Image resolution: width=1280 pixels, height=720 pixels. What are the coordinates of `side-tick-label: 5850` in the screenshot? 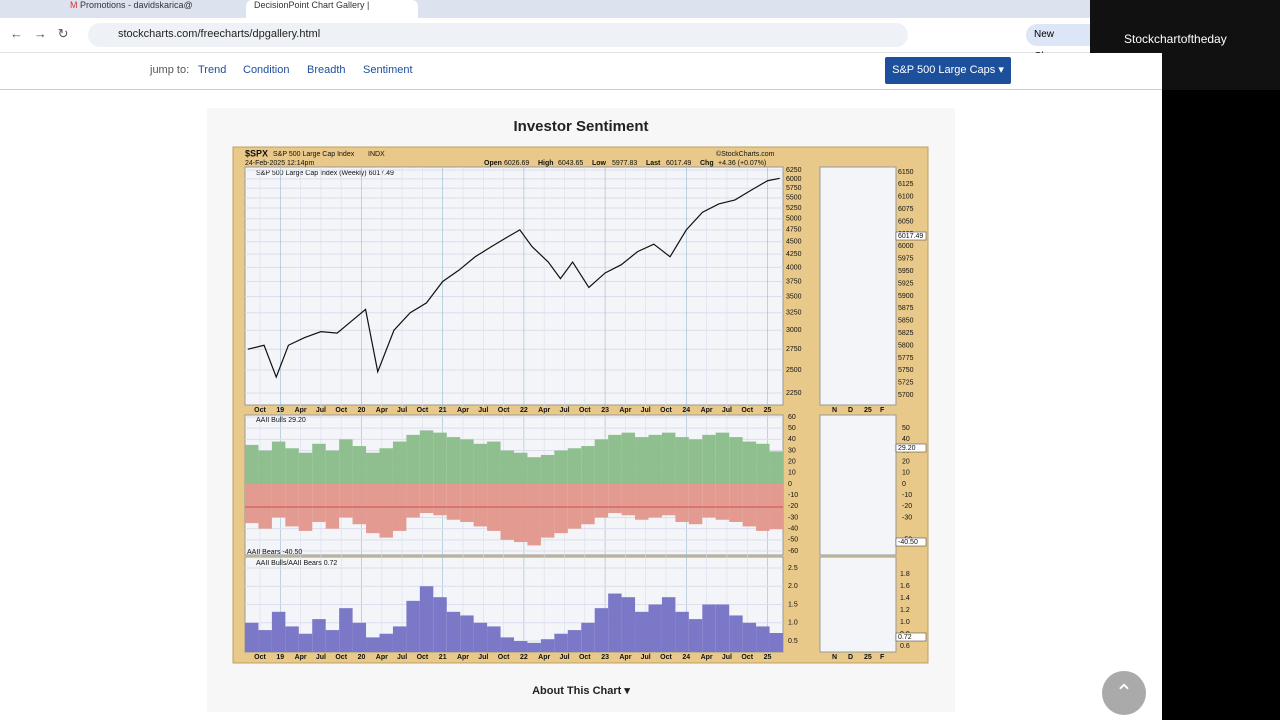 It's located at (906, 321).